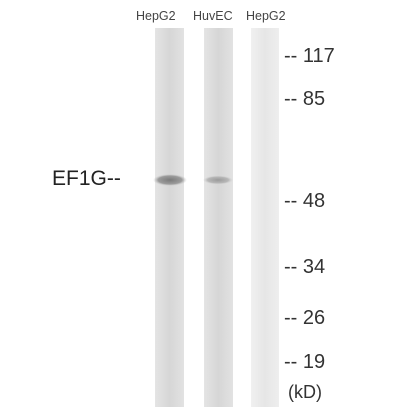  Describe the element at coordinates (213, 16) in the screenshot. I see `lane-label-2: HuvEC` at that location.